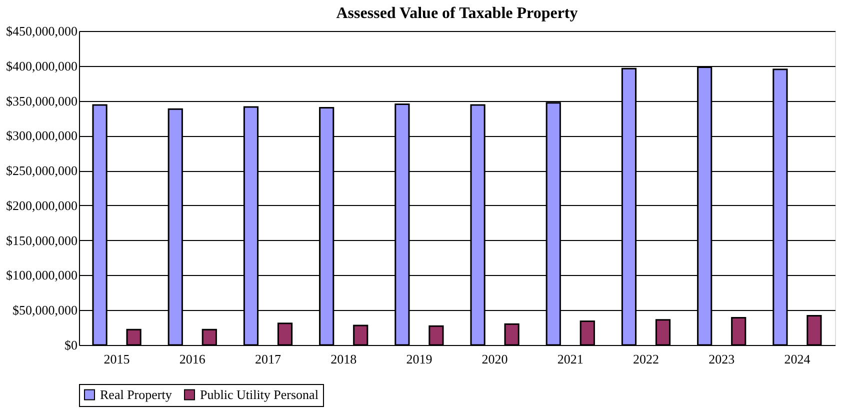  I want to click on x-tick-label: 2024, so click(797, 359).